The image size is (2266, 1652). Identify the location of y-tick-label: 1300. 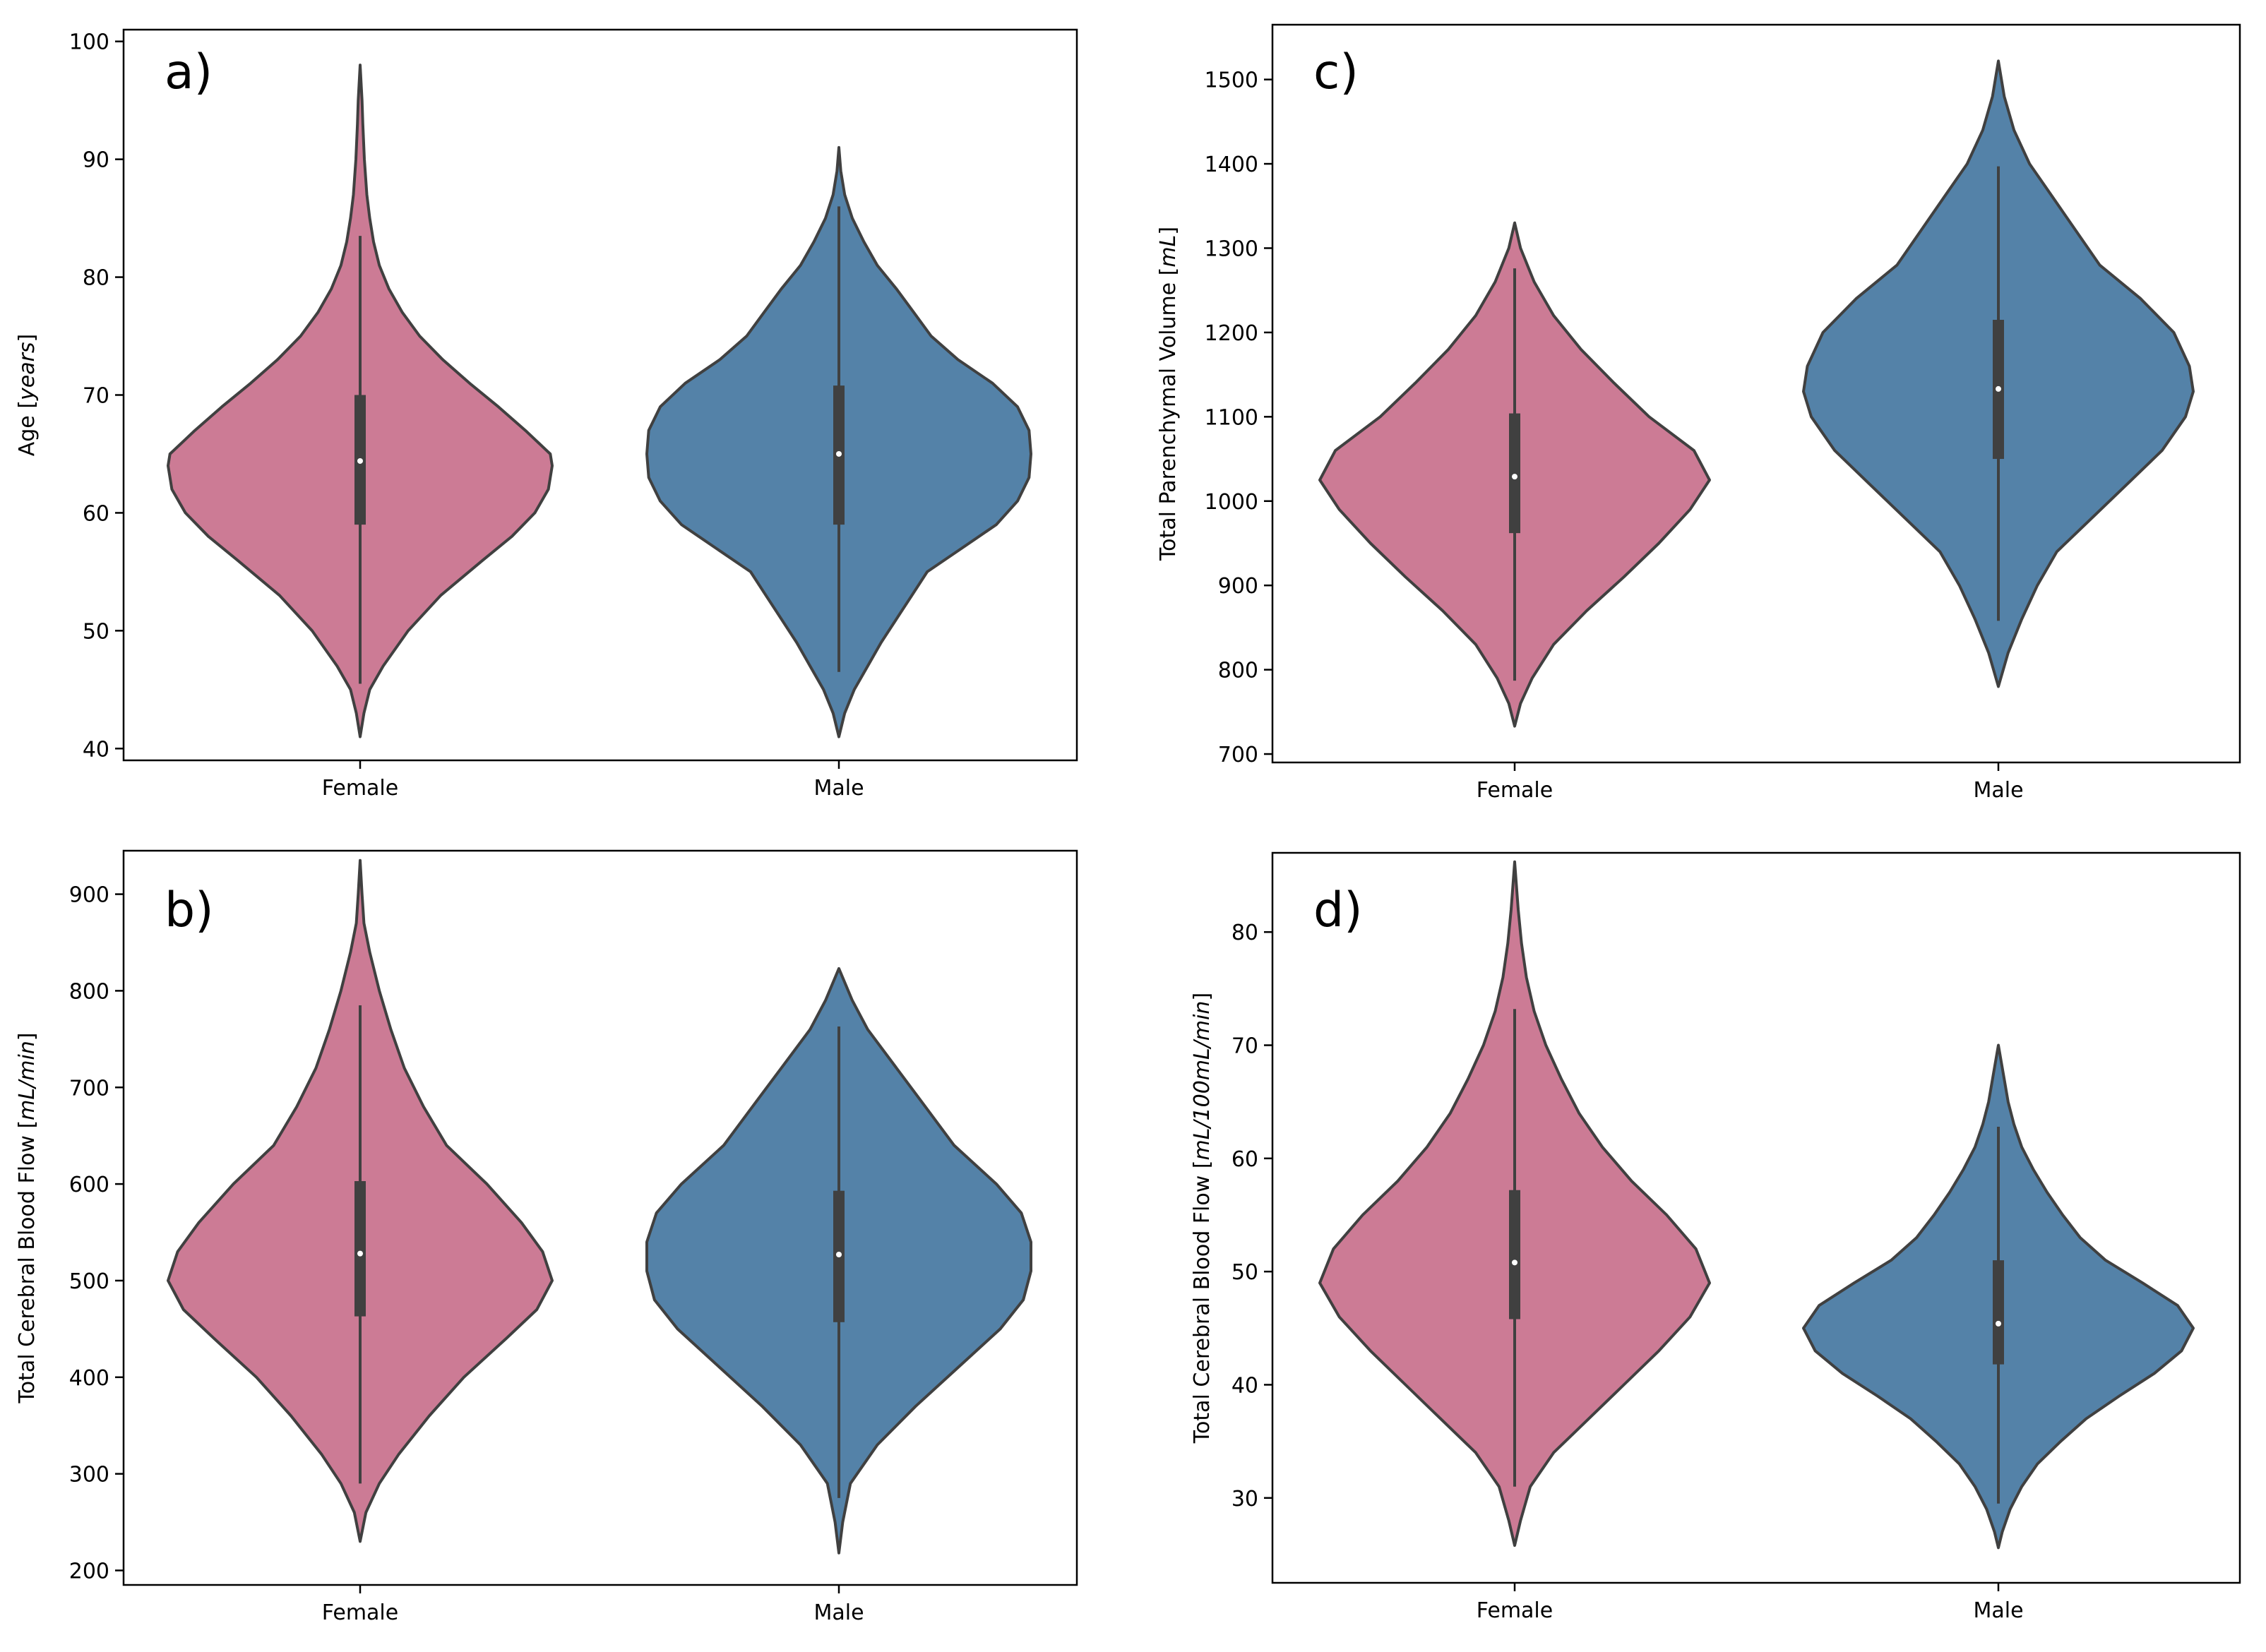
(1232, 249).